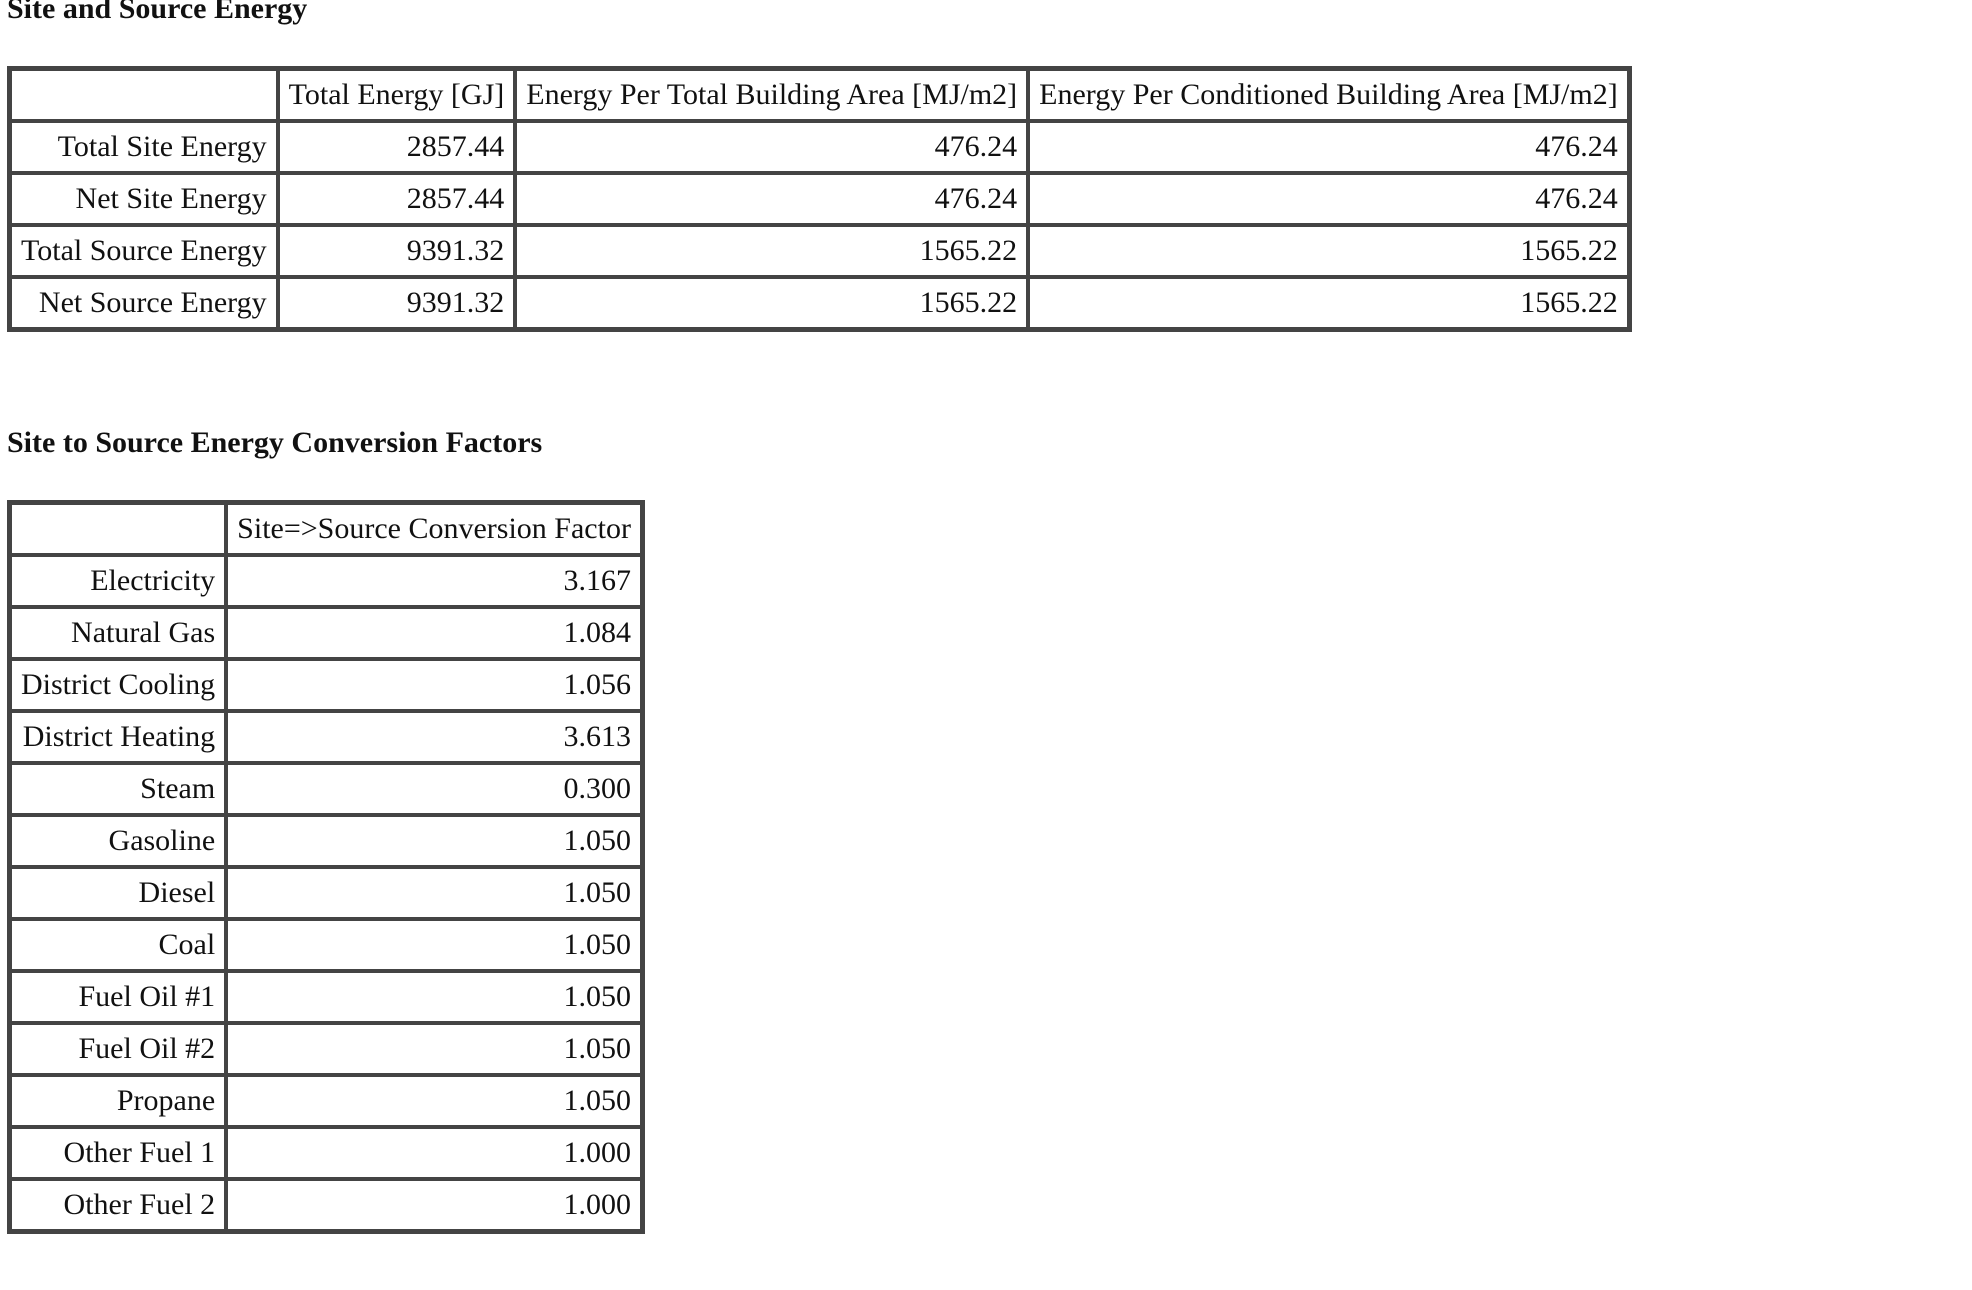  I want to click on row-label: Other Fuel 1, so click(118, 1153).